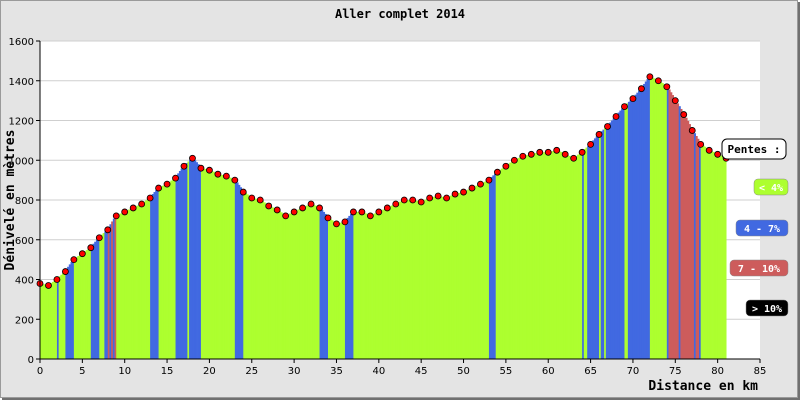 The image size is (800, 400). Describe the element at coordinates (336, 371) in the screenshot. I see `x-tick-label-7: 35` at that location.